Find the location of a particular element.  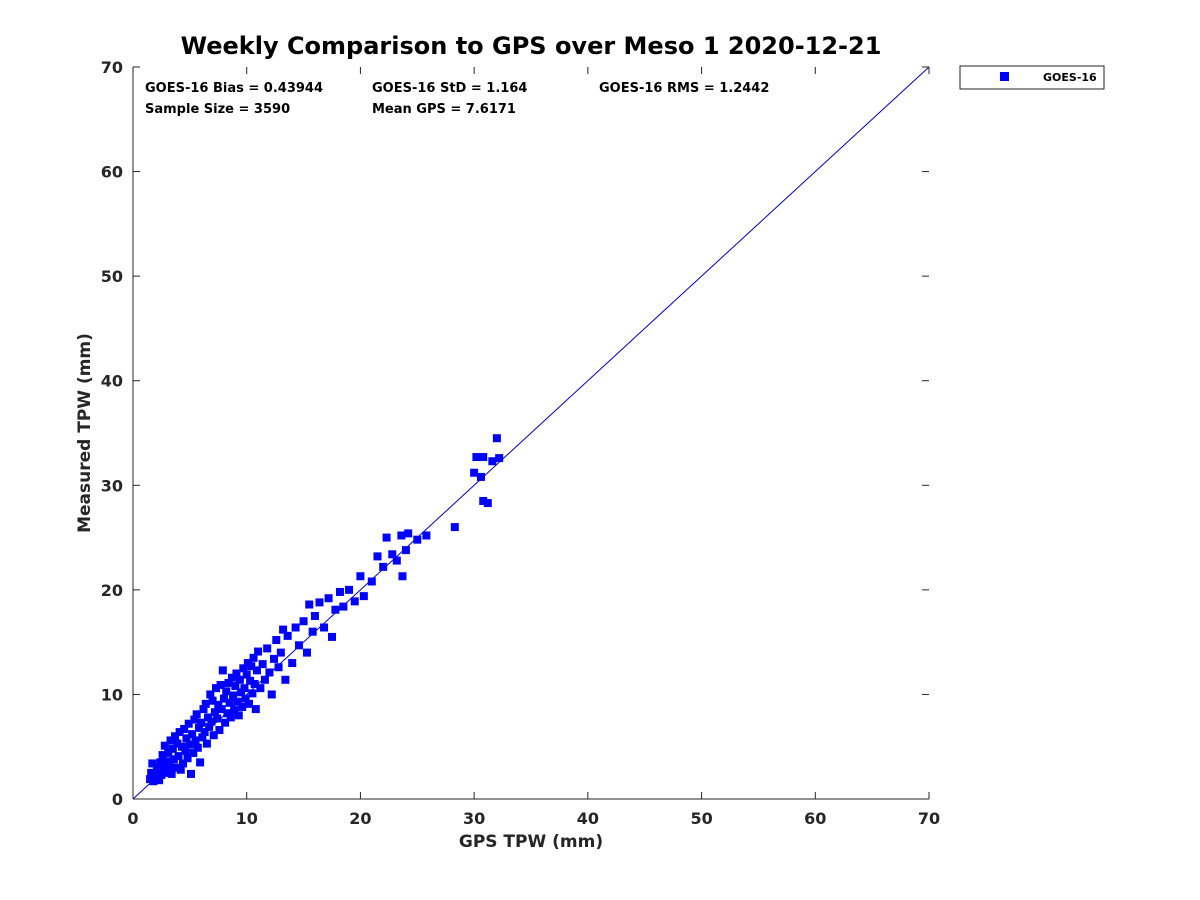

y-tick-label: 50 is located at coordinates (112, 276).